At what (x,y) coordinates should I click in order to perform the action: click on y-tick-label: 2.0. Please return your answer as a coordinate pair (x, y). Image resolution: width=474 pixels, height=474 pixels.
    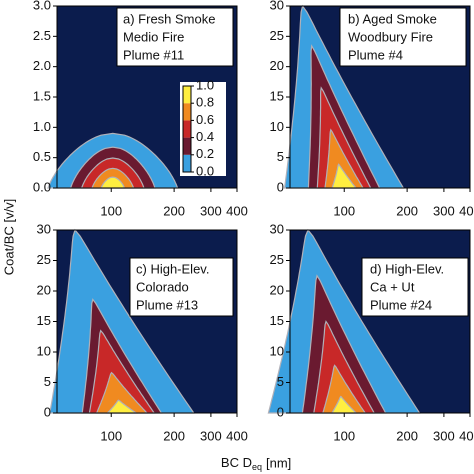
    Looking at the image, I should click on (42, 65).